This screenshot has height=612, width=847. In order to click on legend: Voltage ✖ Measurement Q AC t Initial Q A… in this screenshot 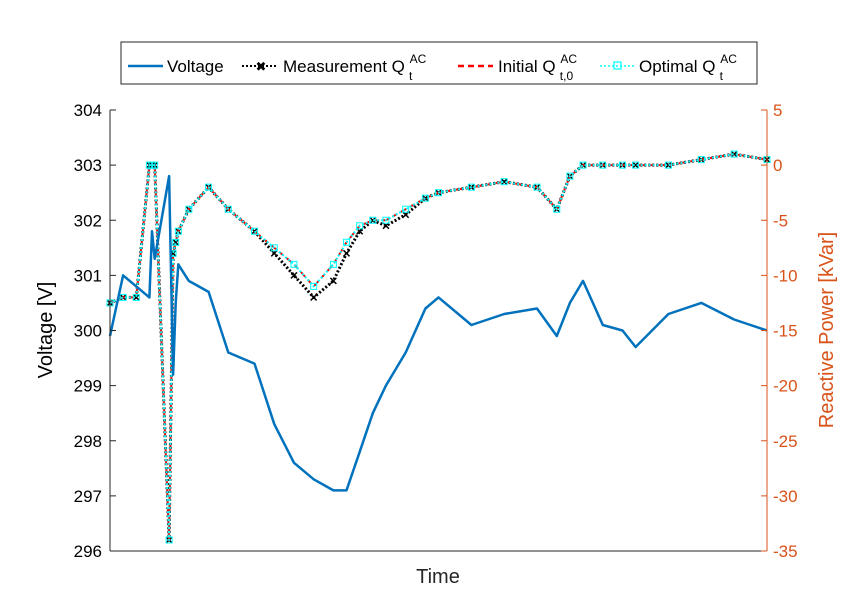, I will do `click(439, 63)`.